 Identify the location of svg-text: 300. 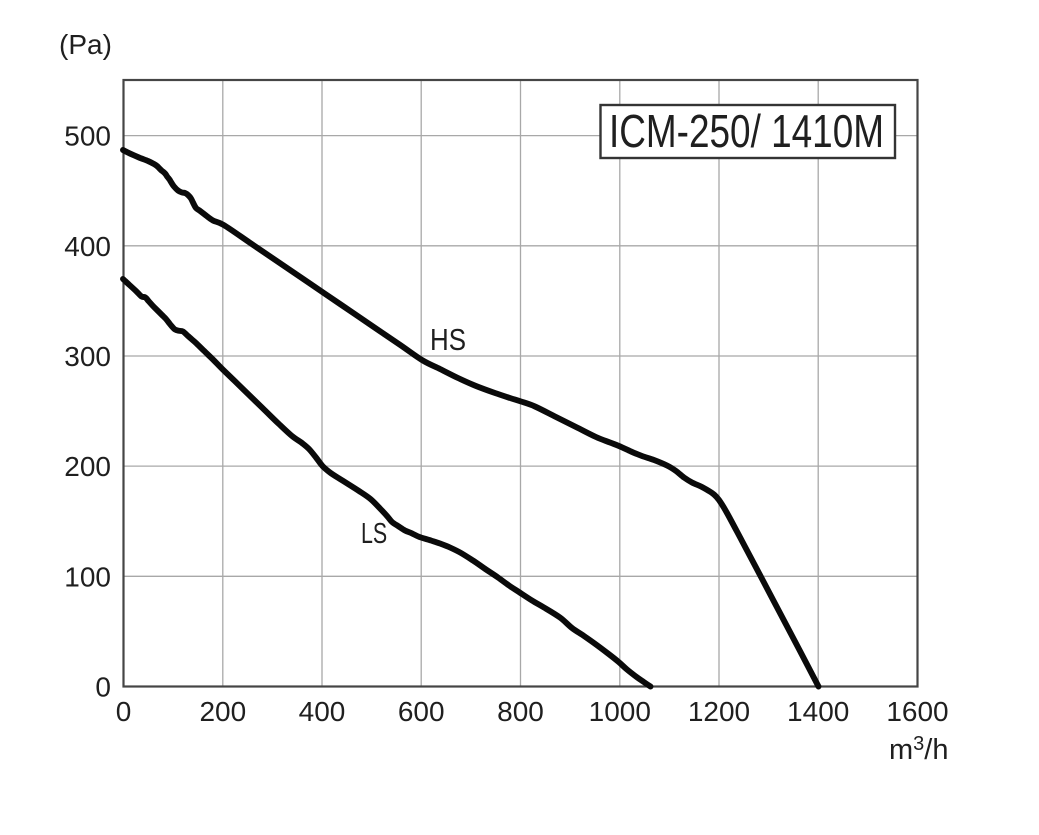
(87, 356).